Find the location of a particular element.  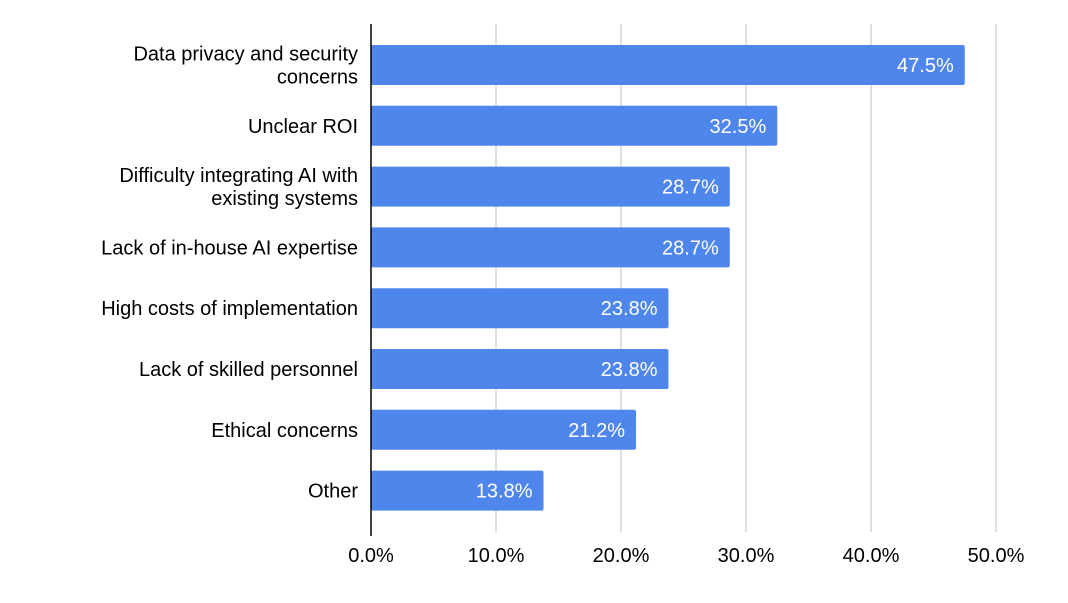

category-label-line: concerns is located at coordinates (317, 78).